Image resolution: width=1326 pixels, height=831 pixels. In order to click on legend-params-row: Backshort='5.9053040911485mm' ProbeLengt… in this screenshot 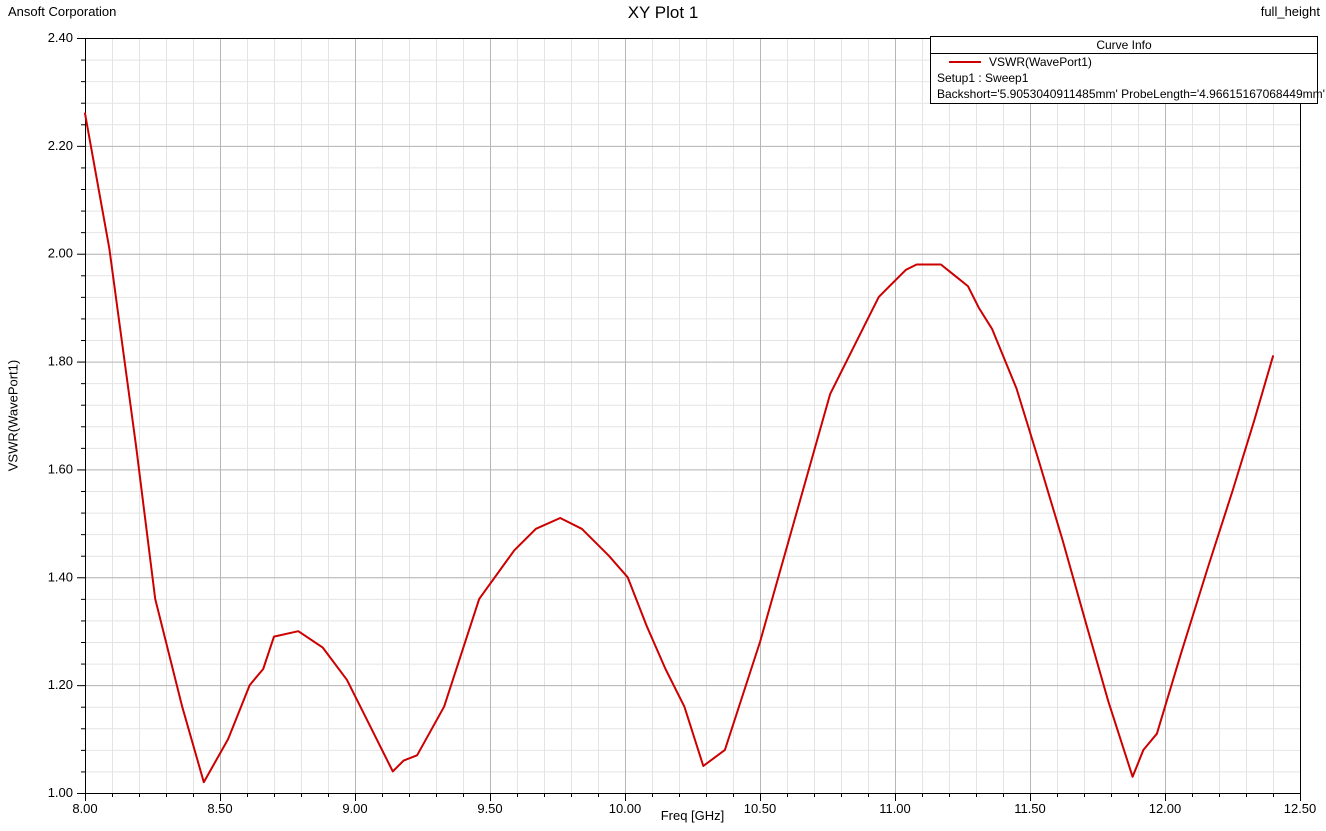, I will do `click(1131, 94)`.